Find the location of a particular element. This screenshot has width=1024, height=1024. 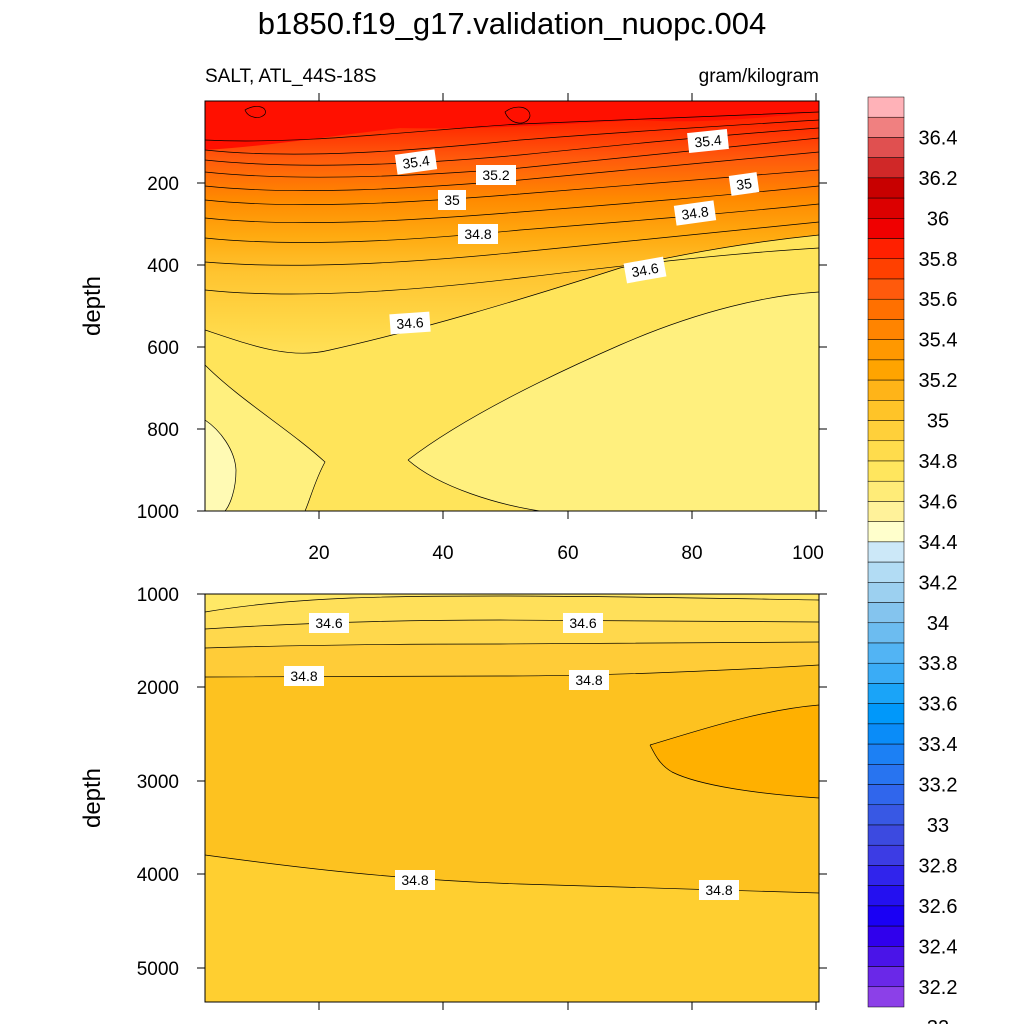

svg-text: 35.4 is located at coordinates (708, 141).